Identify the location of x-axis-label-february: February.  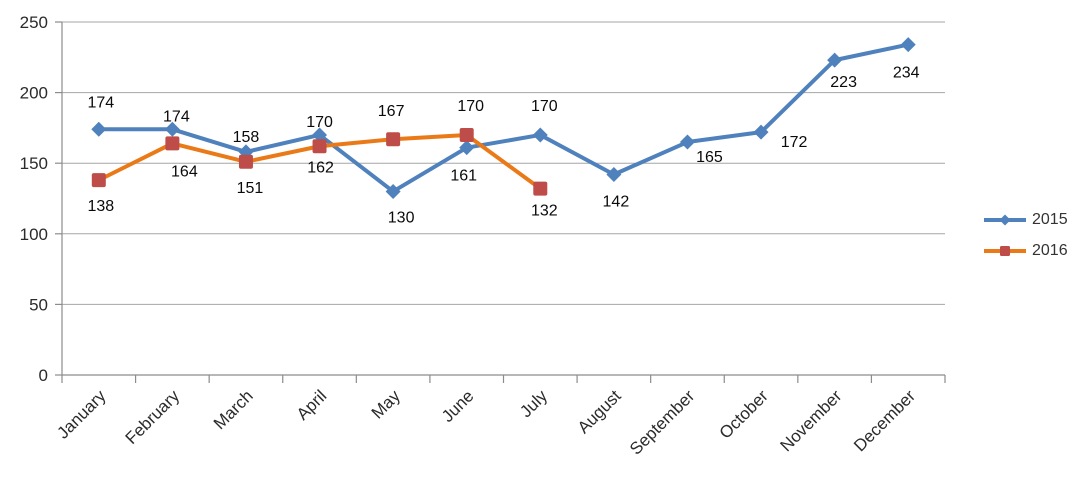
(153, 417).